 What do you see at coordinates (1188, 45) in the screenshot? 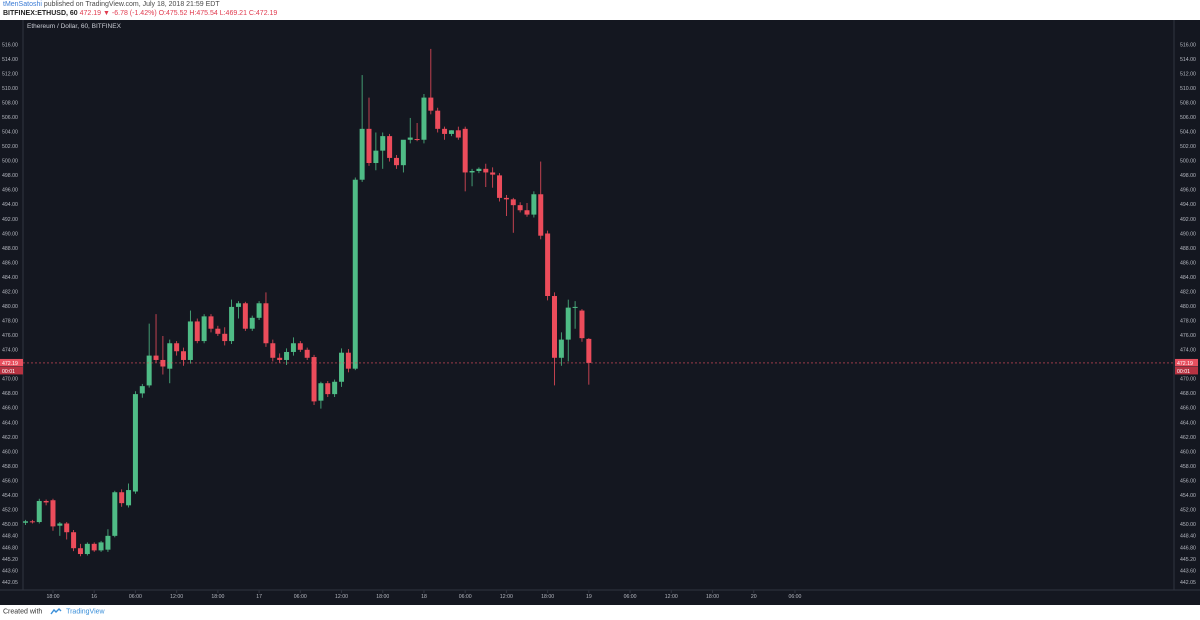
I see `y-tick-label-right: 516.00` at bounding box center [1188, 45].